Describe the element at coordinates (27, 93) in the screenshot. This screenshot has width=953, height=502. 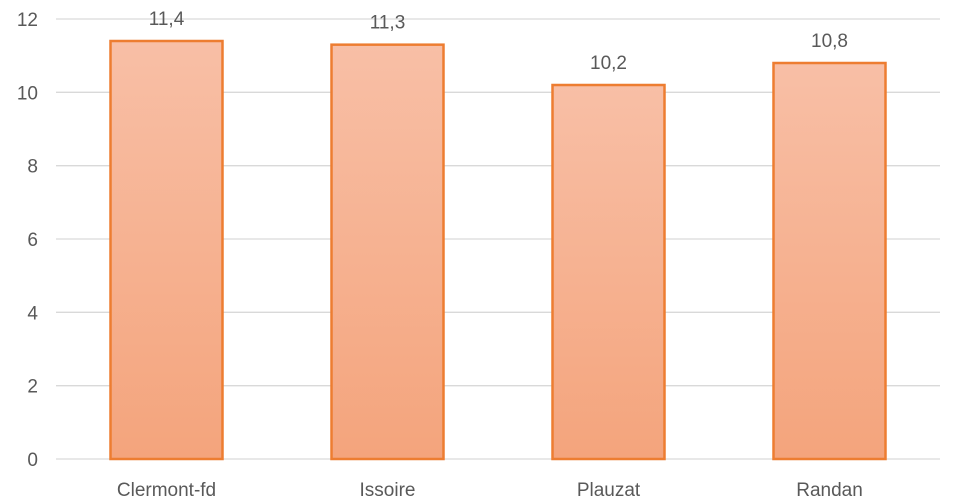
I see `y-tick-label: 10` at that location.